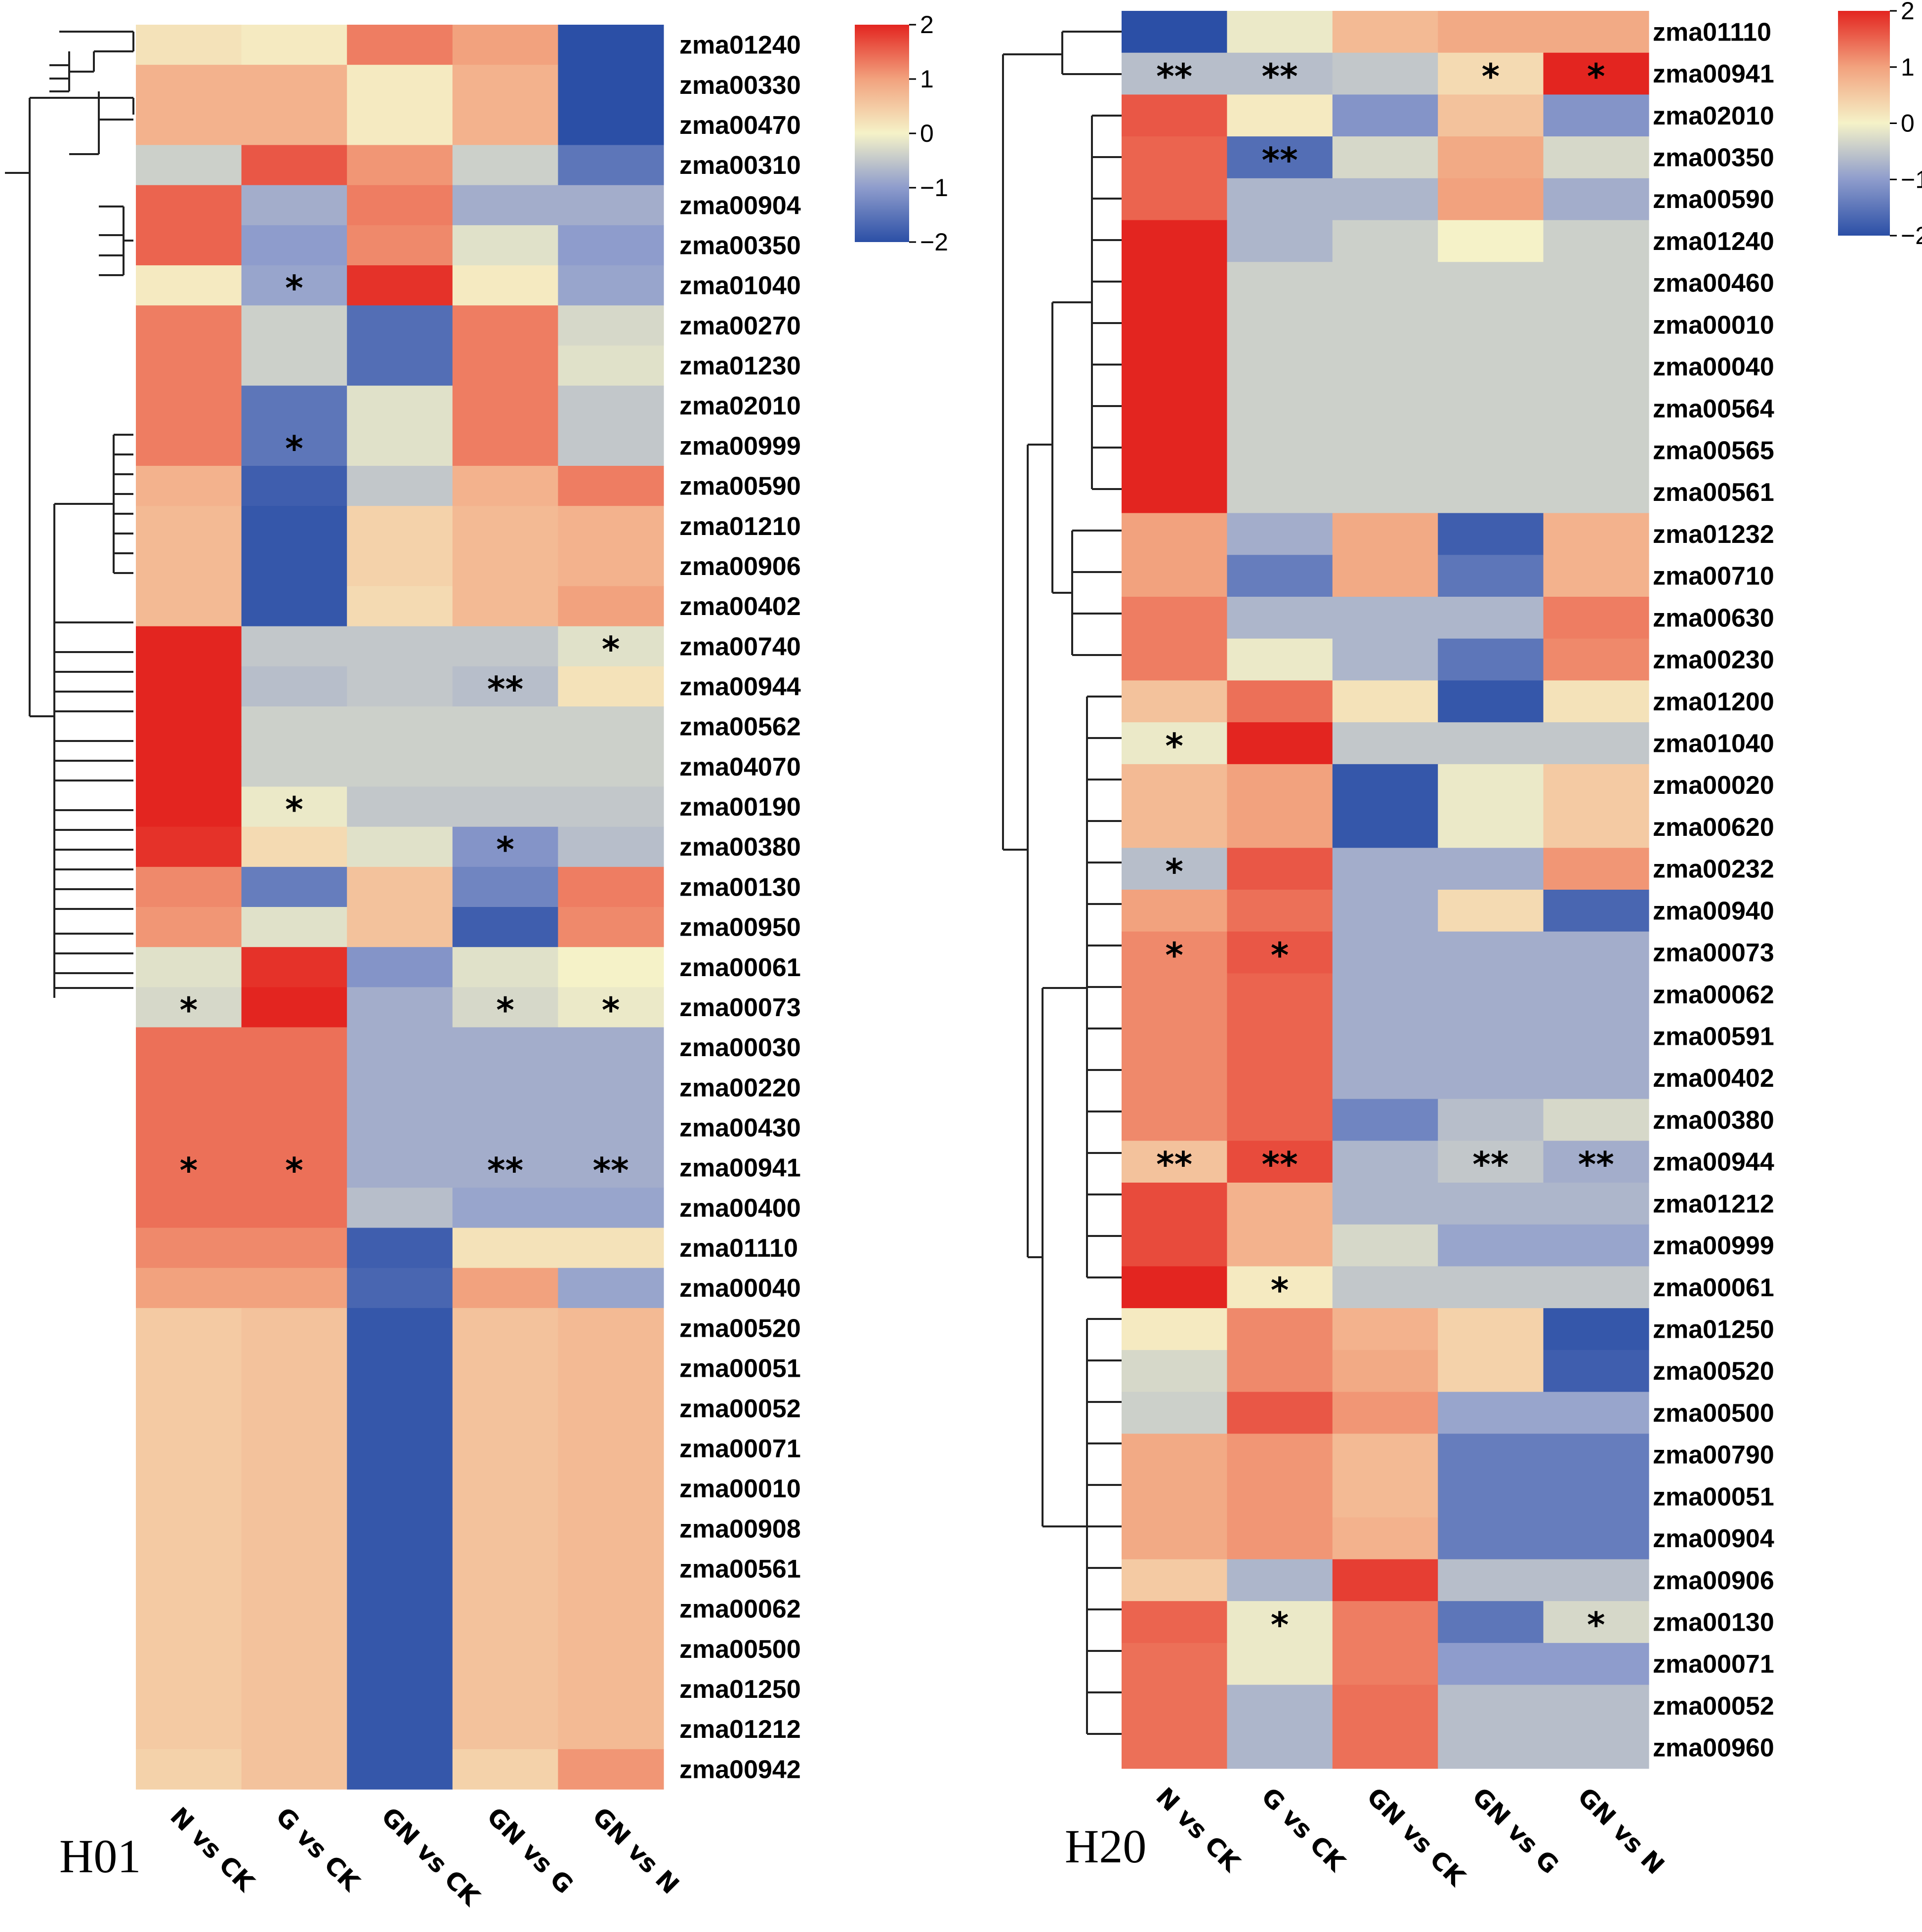 Image resolution: width=1922 pixels, height=1932 pixels. I want to click on row-label: zma00051, so click(1713, 1497).